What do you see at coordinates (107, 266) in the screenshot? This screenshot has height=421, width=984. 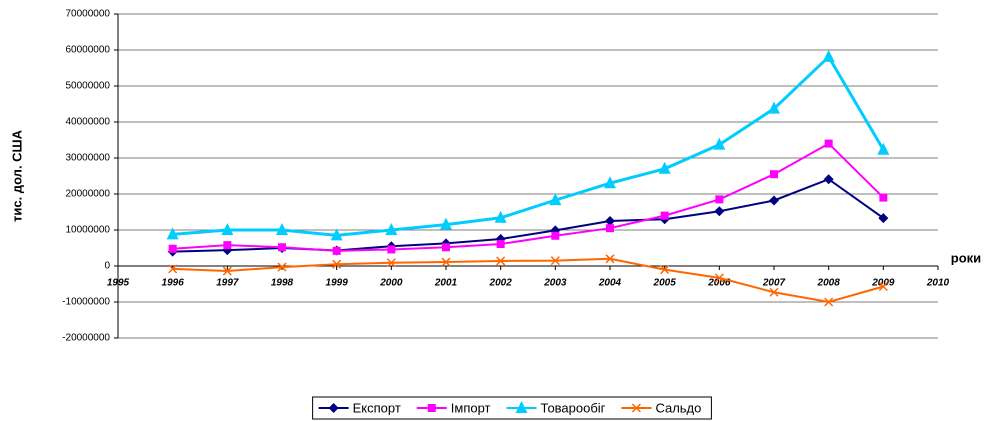 I see `y-tick-label: 0` at bounding box center [107, 266].